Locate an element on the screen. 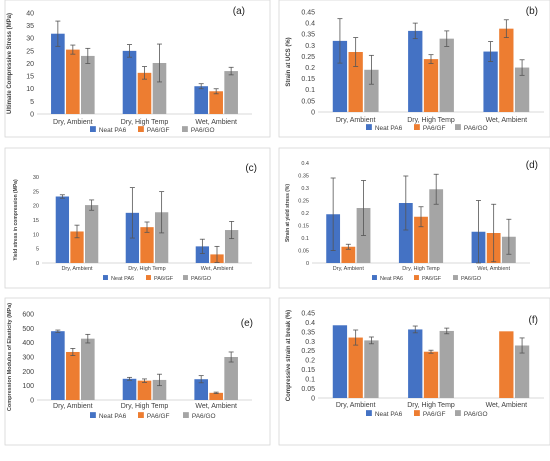 This screenshot has height=461, width=550. y-tick-label: 0.05 is located at coordinates (303, 251).